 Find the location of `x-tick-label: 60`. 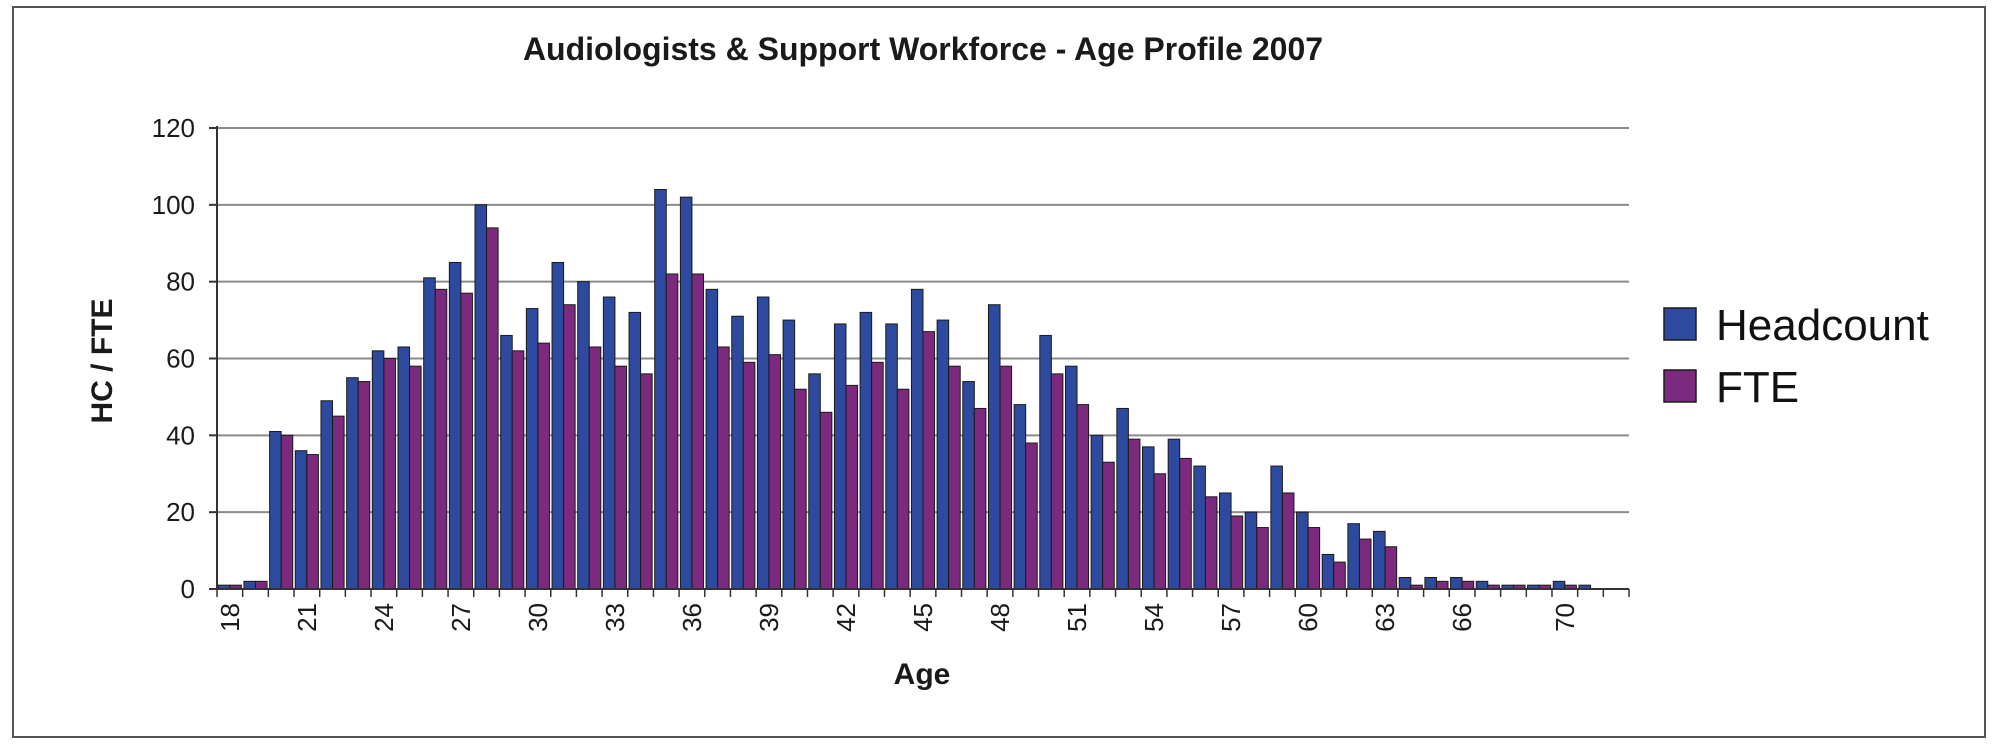

x-tick-label: 60 is located at coordinates (1308, 617).